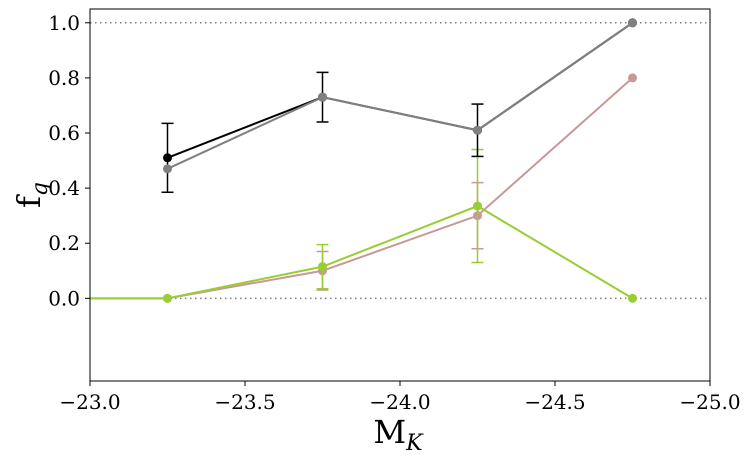 The width and height of the screenshot is (749, 457). Describe the element at coordinates (399, 402) in the screenshot. I see `x-tick-label: −24.0` at that location.